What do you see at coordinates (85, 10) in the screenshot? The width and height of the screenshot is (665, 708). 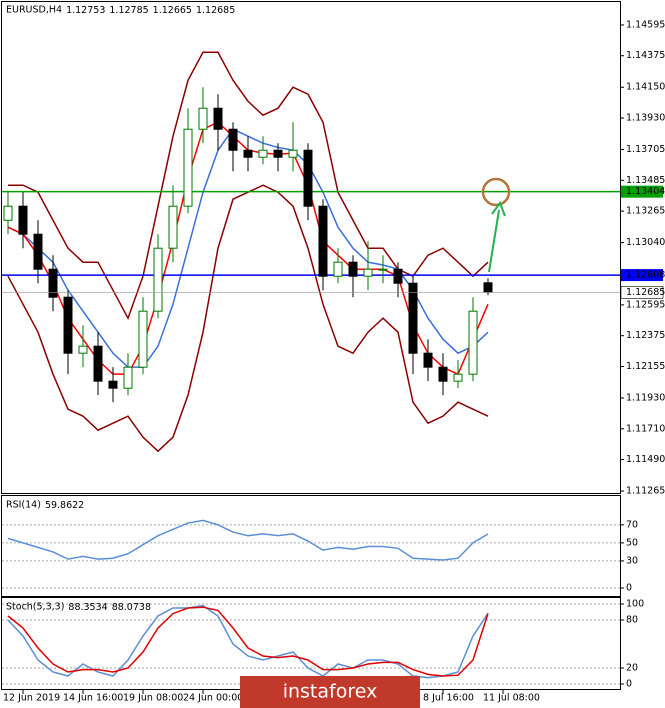 I see `ohlc-value: 1.12753` at bounding box center [85, 10].